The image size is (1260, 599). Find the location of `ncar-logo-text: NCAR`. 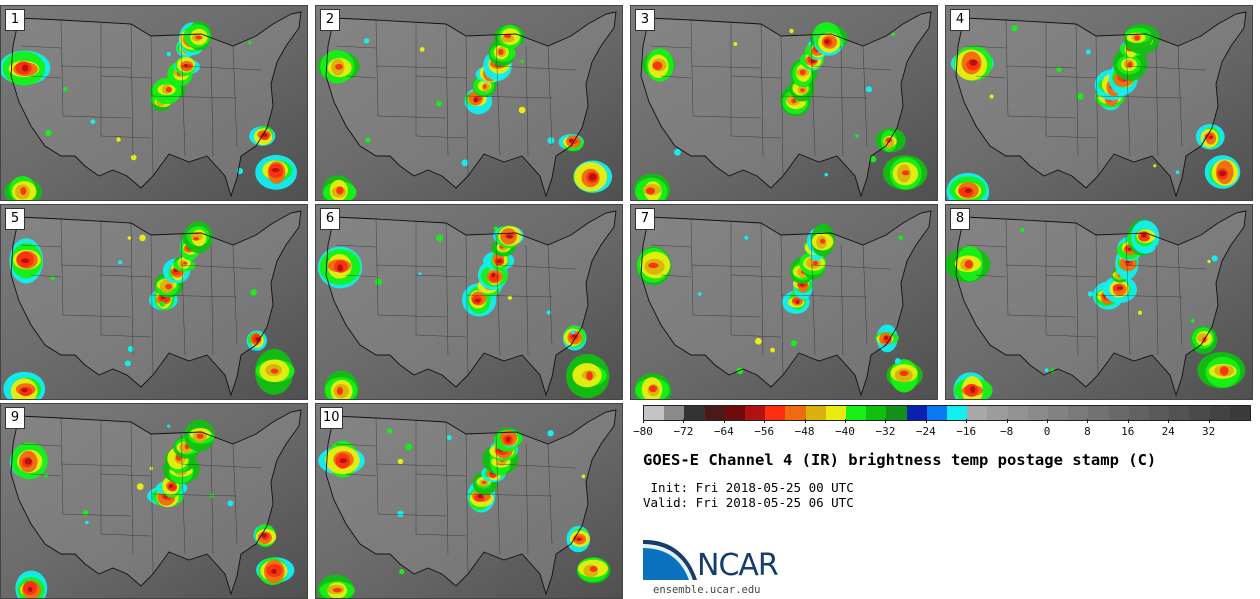

ncar-logo-text: NCAR is located at coordinates (738, 565).